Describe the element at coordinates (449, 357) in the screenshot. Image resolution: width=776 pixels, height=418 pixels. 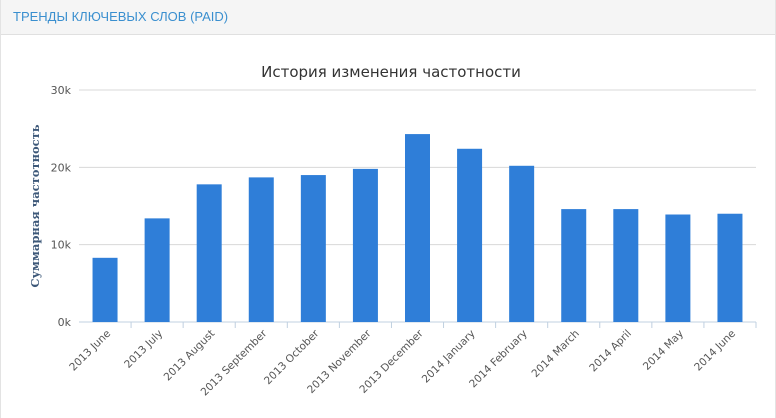
I see `x-tick-label: 2014 January` at that location.